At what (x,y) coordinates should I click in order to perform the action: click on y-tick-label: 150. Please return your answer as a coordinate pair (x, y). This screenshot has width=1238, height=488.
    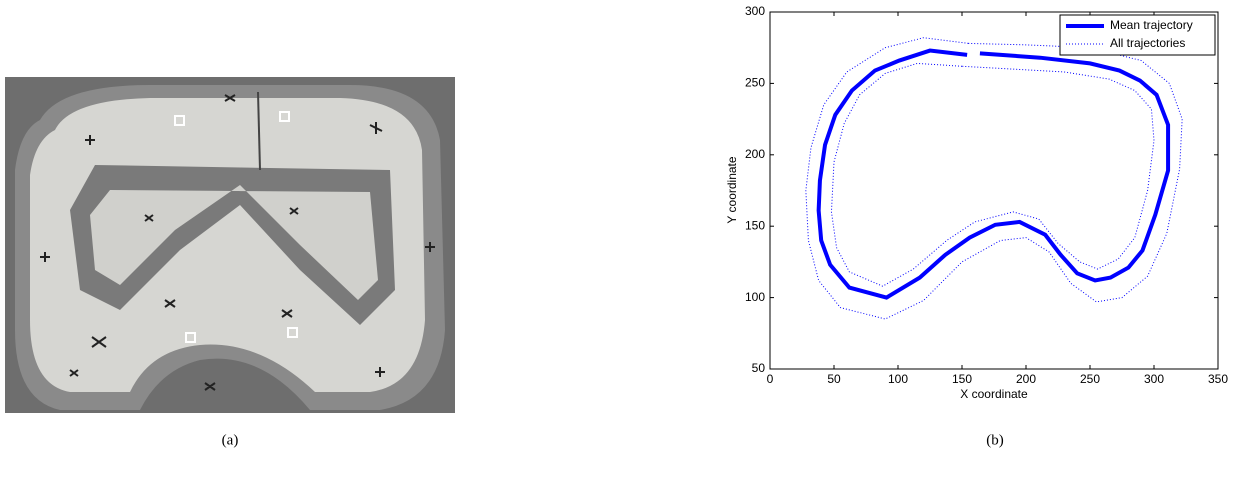
    Looking at the image, I should click on (755, 225).